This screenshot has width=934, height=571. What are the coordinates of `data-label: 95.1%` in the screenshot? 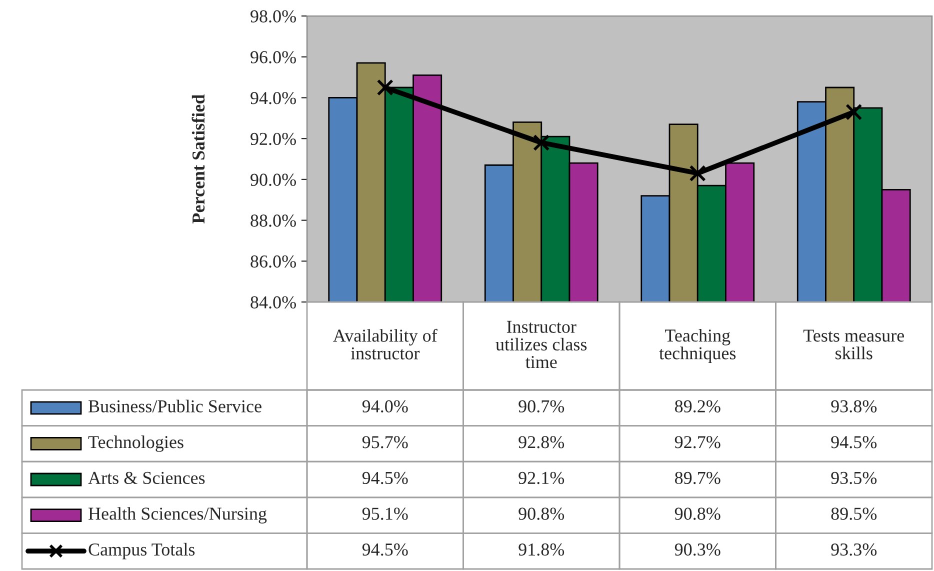 It's located at (385, 514).